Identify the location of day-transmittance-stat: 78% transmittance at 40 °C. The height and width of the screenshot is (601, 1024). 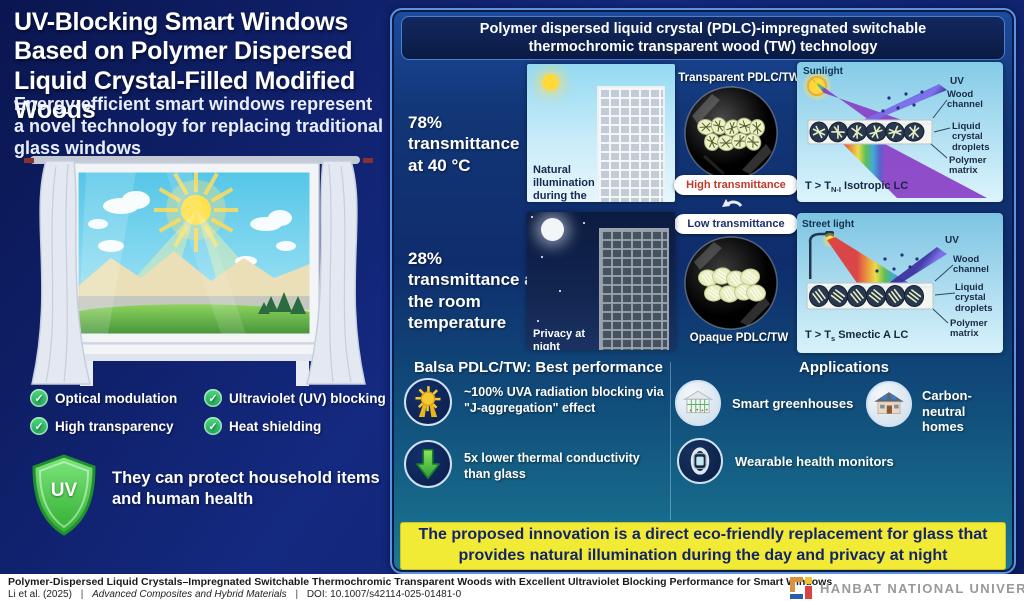
(464, 144).